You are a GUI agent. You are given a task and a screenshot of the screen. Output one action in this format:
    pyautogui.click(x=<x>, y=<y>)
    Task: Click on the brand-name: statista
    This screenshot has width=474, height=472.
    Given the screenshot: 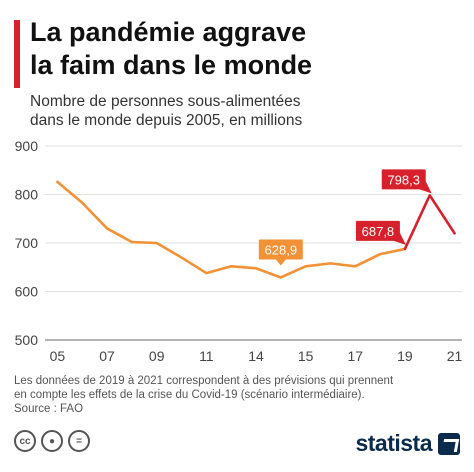 What is the action you would take?
    pyautogui.click(x=393, y=443)
    